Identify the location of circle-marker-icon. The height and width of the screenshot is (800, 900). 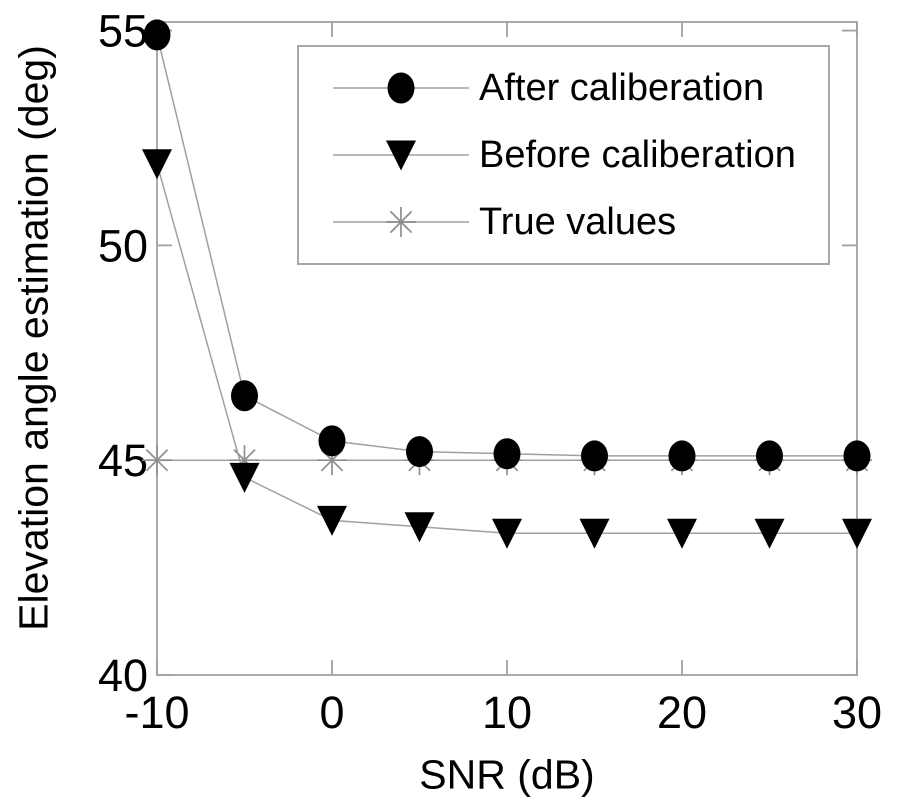
(401, 88).